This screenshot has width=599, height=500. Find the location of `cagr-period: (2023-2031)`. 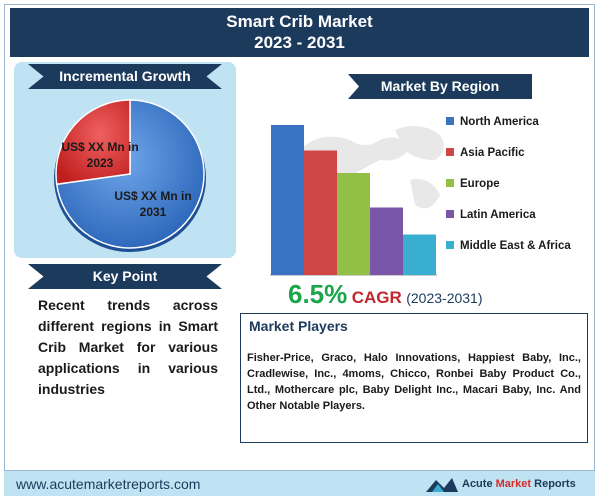

cagr-period: (2023-2031) is located at coordinates (444, 298).